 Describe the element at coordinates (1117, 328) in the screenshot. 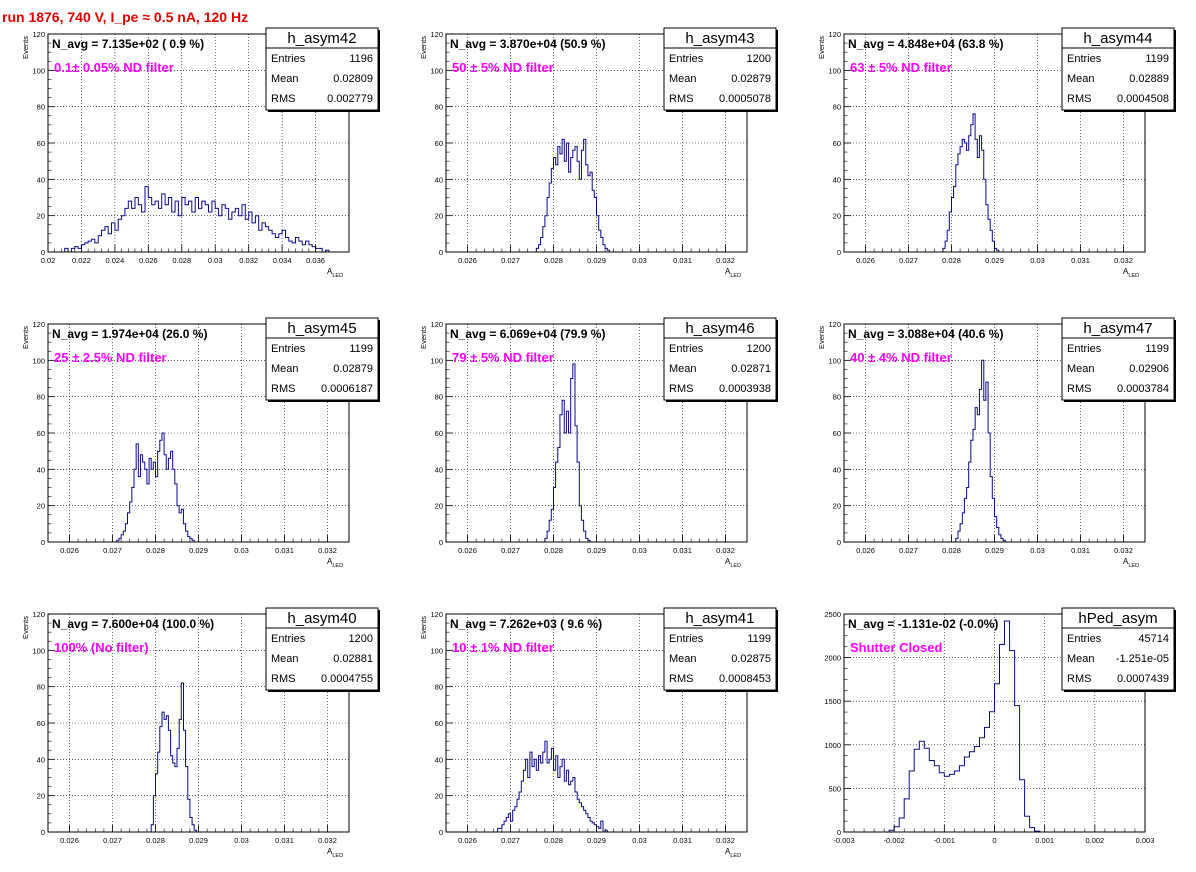

I see `histogram-name: h_asym47` at that location.